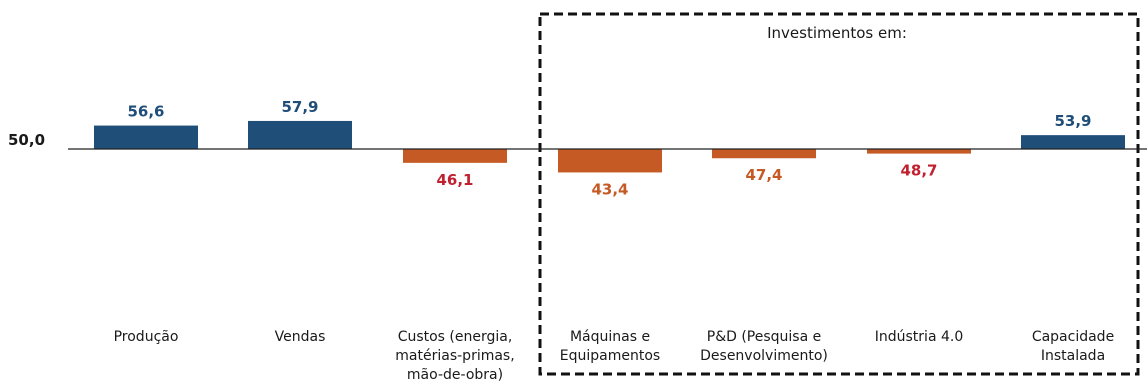 This screenshot has width=1147, height=385. I want to click on value-label-1: 57,9, so click(299, 107).